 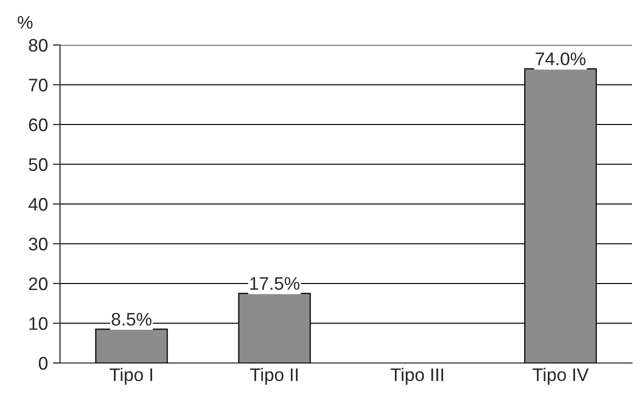 What do you see at coordinates (38, 323) in the screenshot?
I see `y-tick-label: 10` at bounding box center [38, 323].